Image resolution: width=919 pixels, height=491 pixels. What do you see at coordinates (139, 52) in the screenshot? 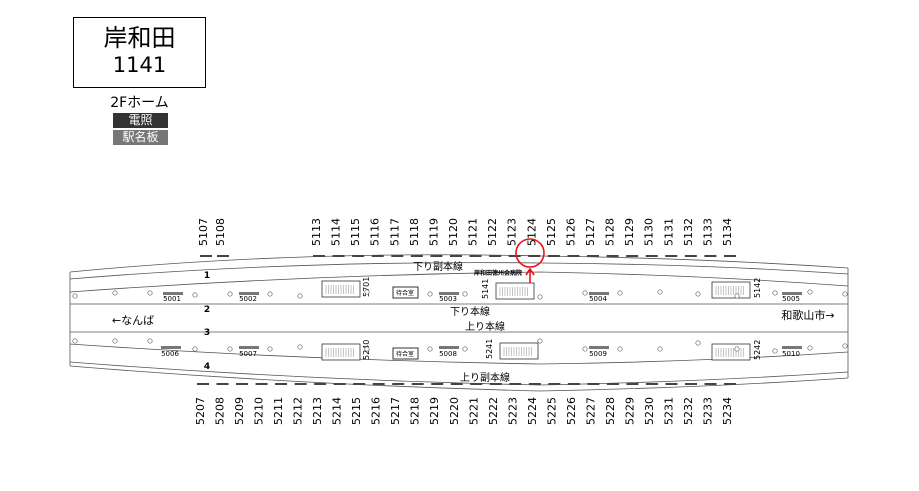
I see `station-title-box: 岸和田 1141` at bounding box center [139, 52].